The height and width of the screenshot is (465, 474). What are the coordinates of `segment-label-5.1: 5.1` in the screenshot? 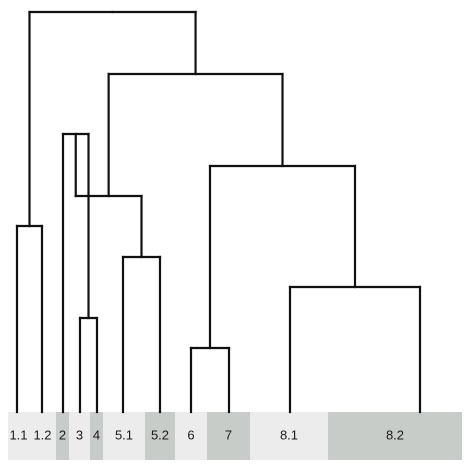 It's located at (124, 434).